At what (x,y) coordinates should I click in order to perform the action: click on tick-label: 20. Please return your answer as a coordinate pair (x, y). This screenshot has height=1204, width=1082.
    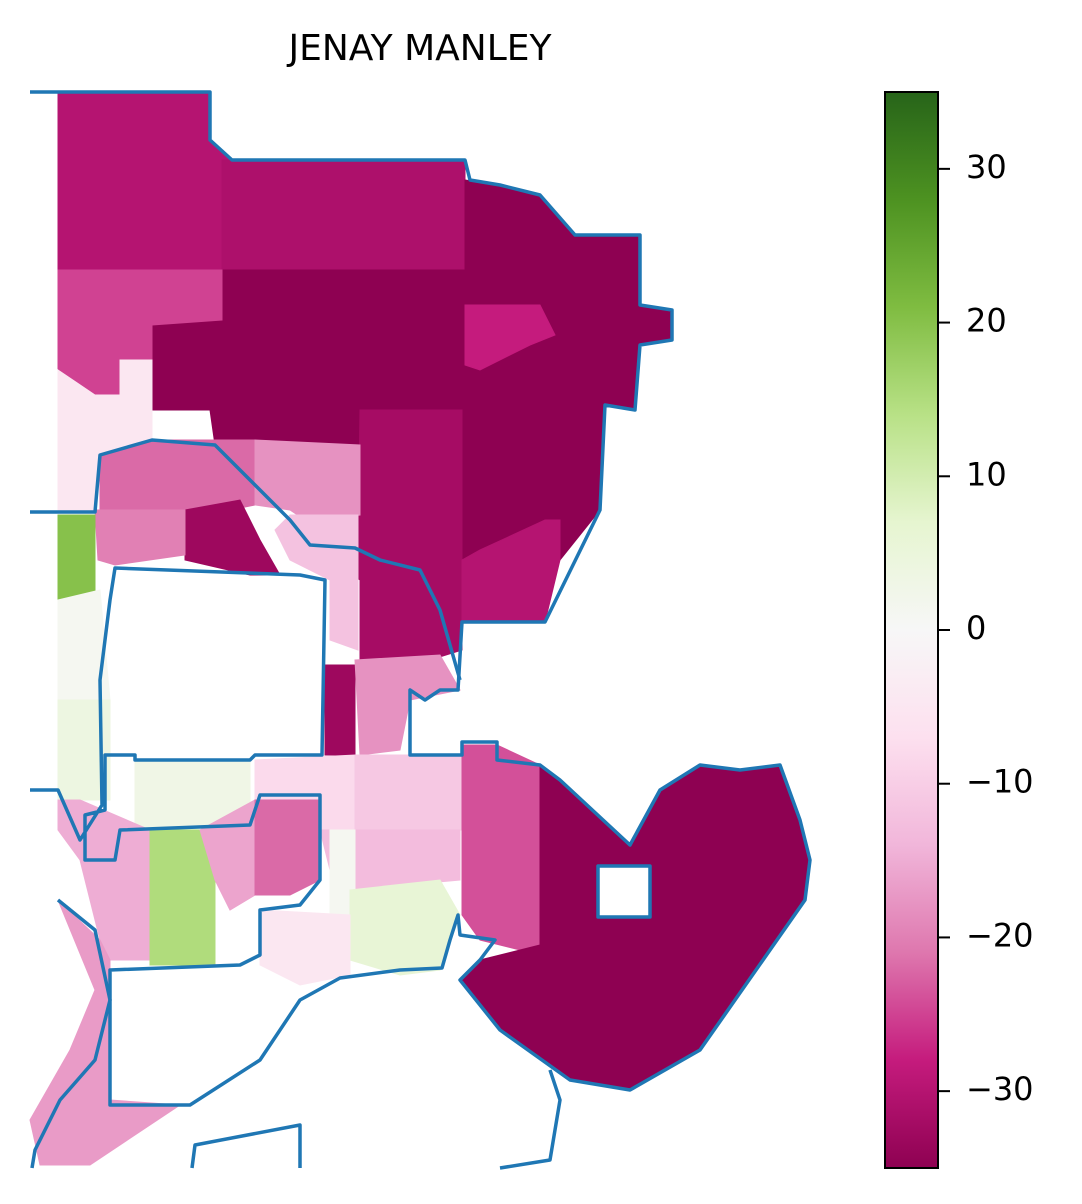
    Looking at the image, I should click on (986, 321).